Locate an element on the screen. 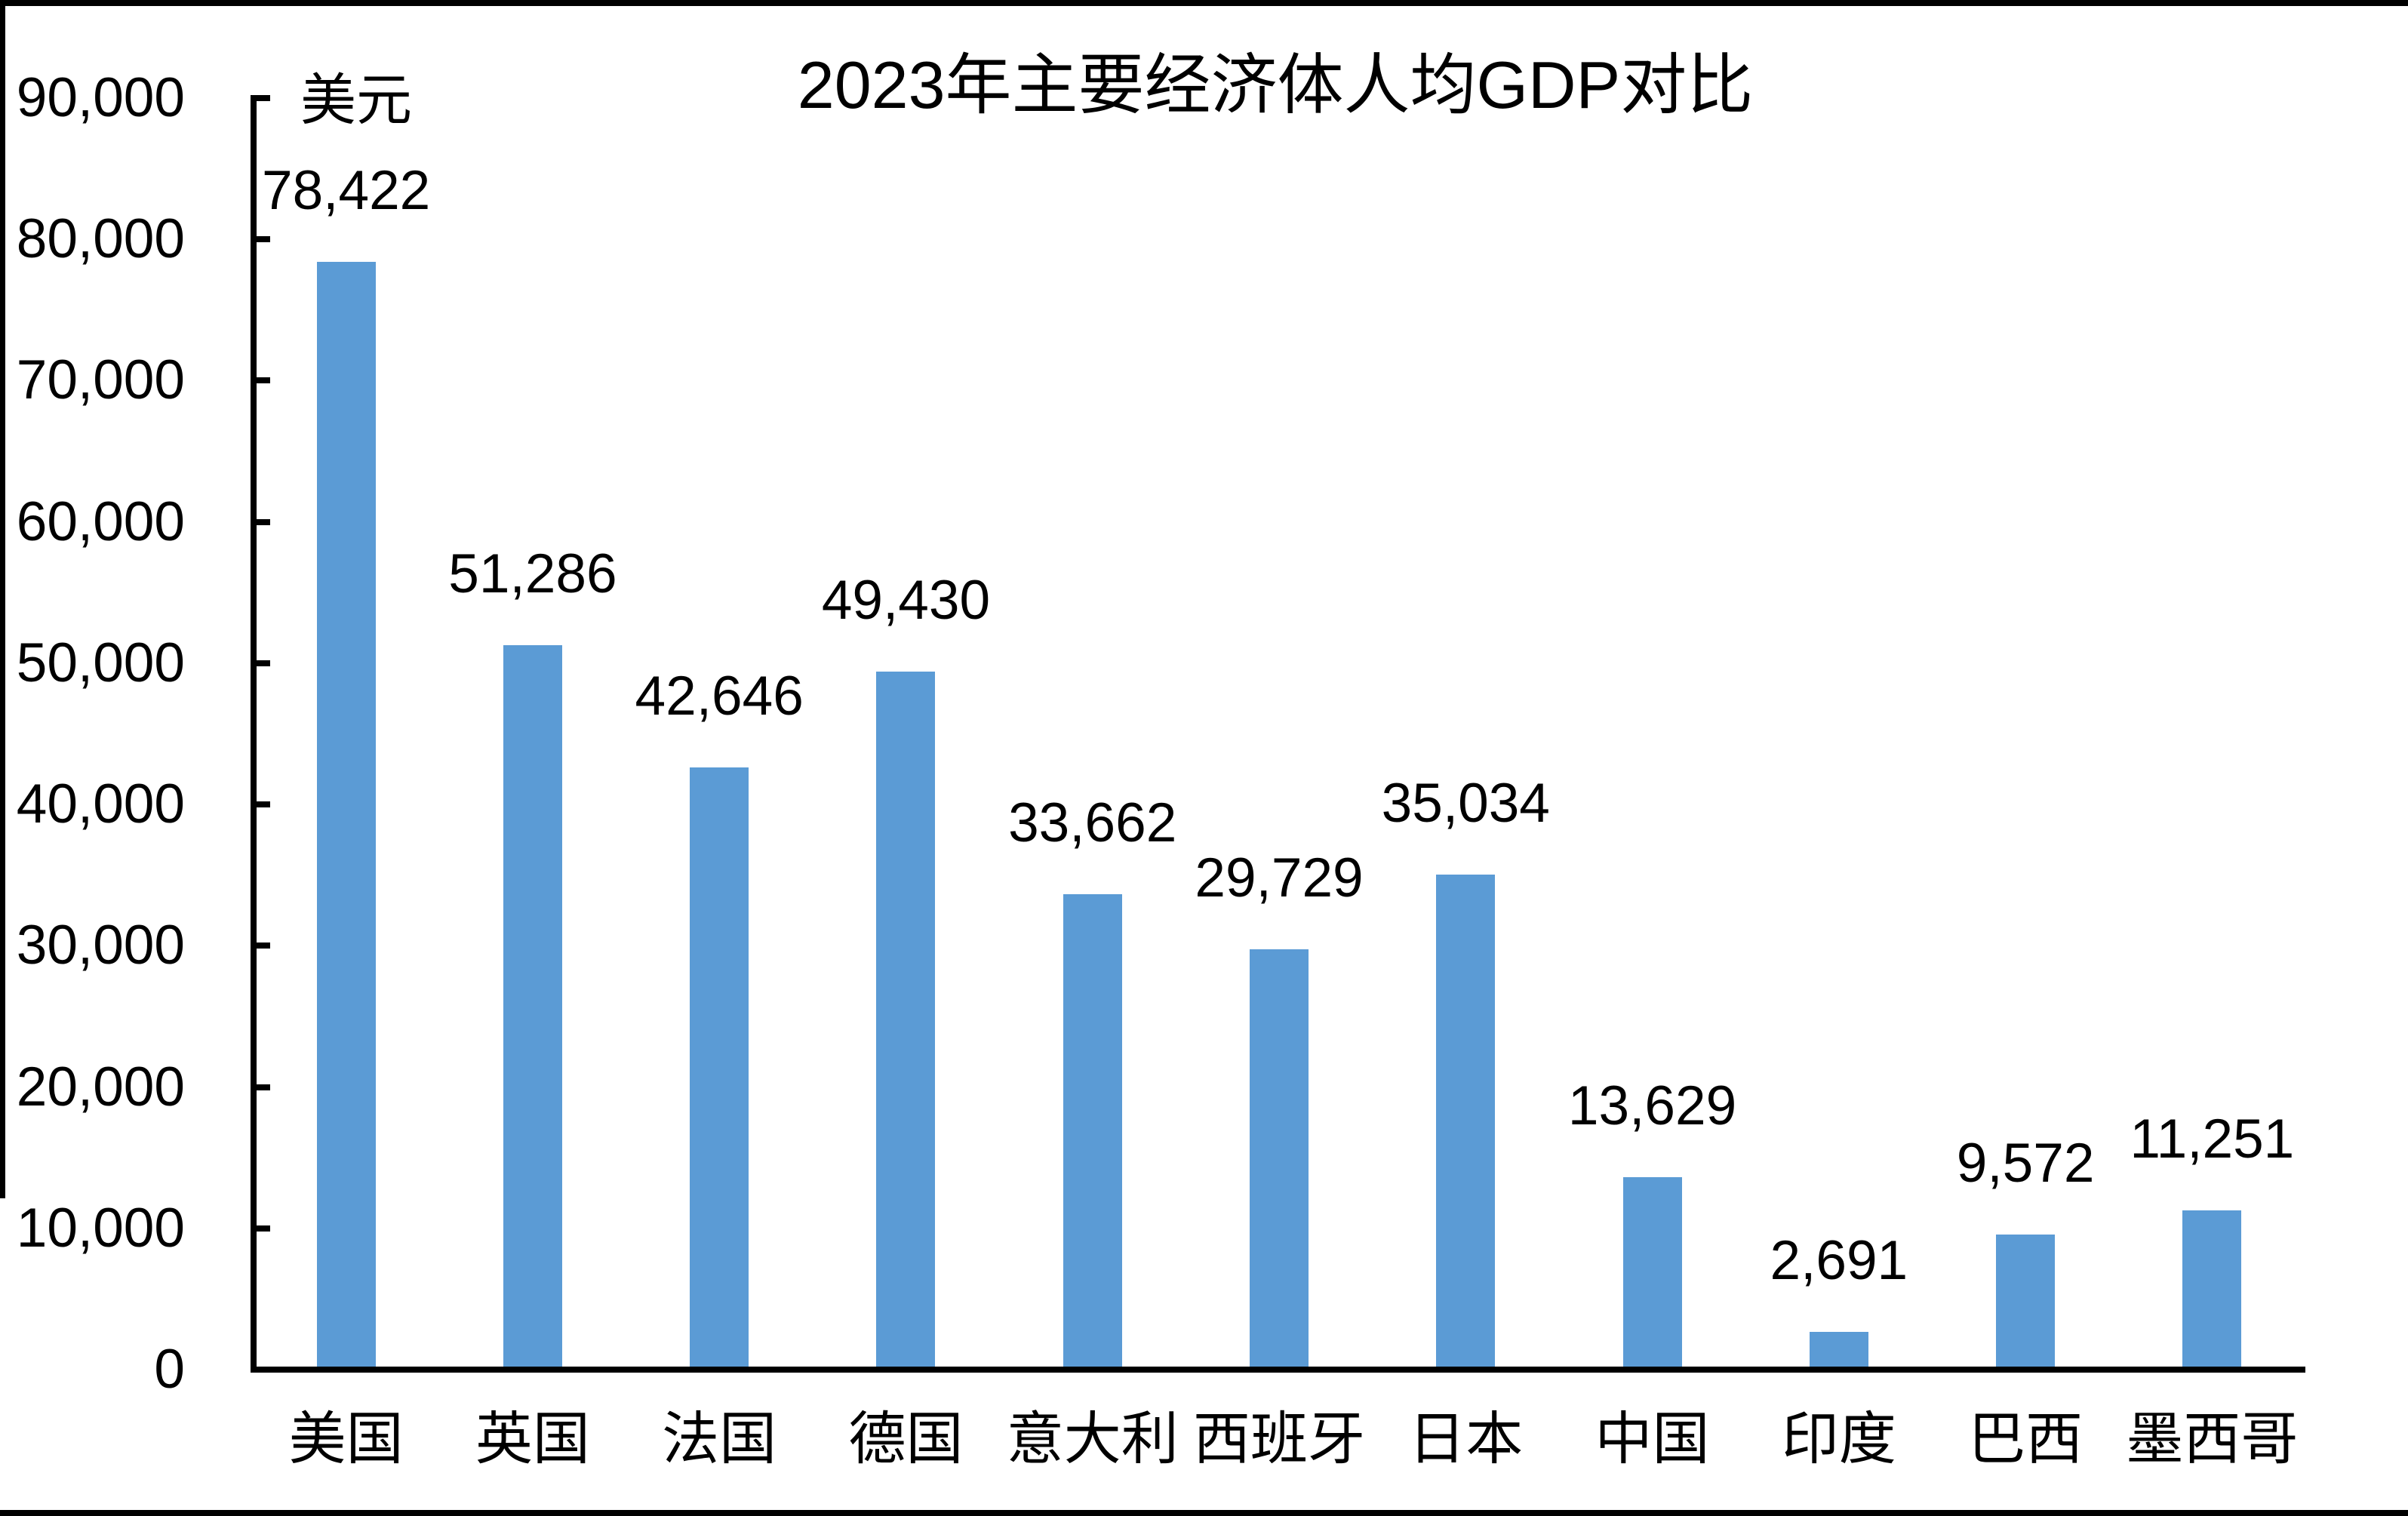 The image size is (2408, 1516). x-category-label: 法国 is located at coordinates (719, 1439).